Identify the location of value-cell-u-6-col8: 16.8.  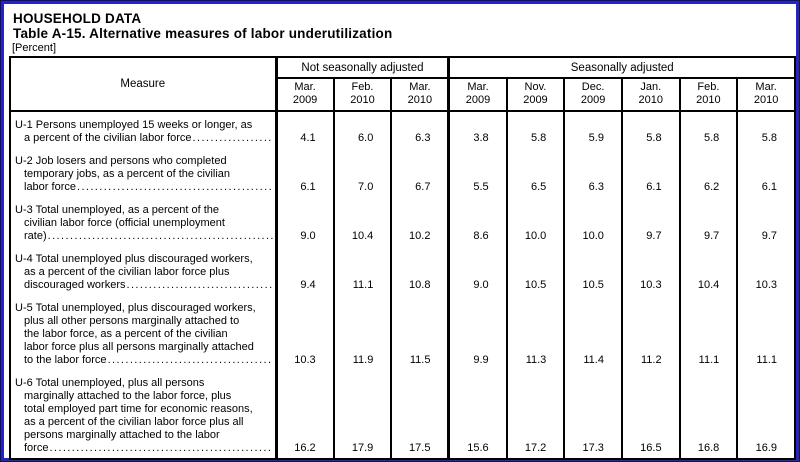
(708, 414).